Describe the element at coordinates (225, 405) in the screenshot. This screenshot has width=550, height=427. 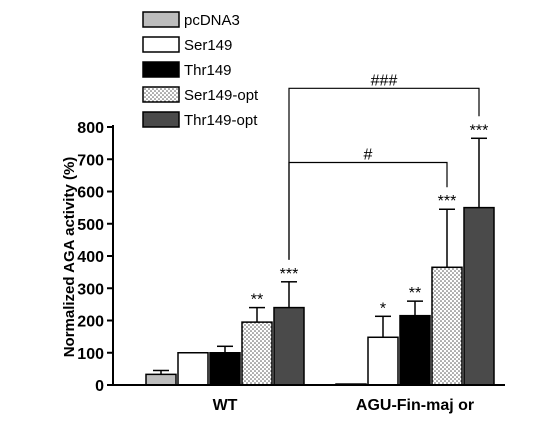
I see `category-label: WT` at that location.